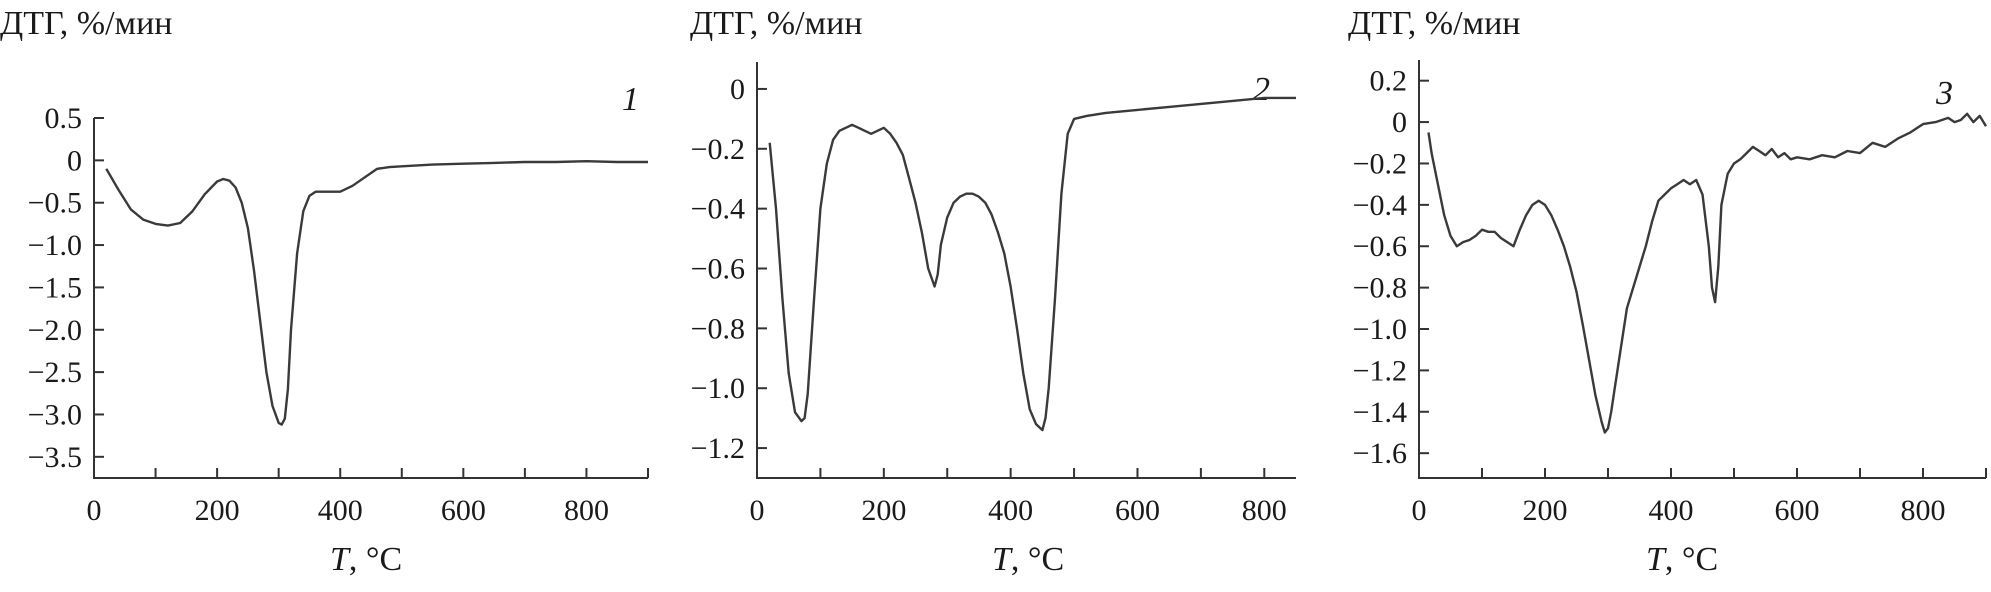 This screenshot has width=1991, height=592. Describe the element at coordinates (375, 559) in the screenshot. I see `x-axis-unit-1: , °C` at that location.